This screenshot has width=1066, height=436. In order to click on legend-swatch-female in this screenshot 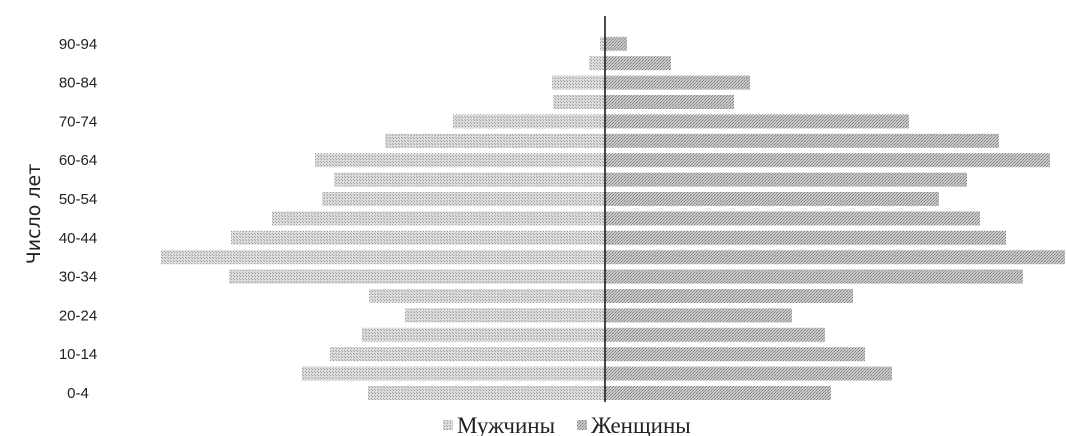, I will do `click(582, 425)`.